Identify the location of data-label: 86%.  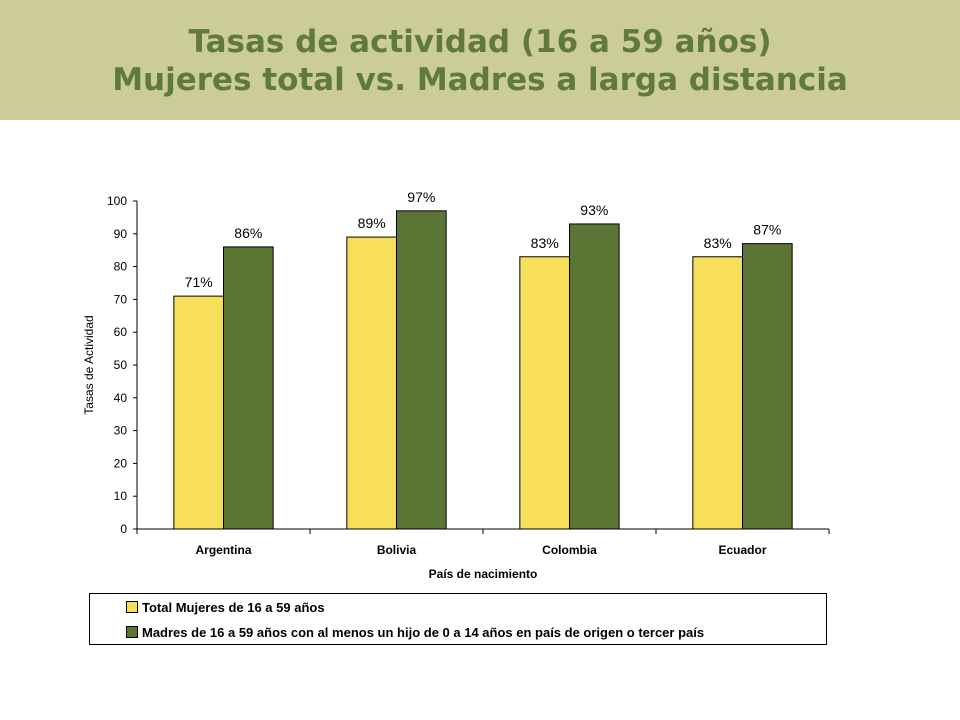
(248, 233).